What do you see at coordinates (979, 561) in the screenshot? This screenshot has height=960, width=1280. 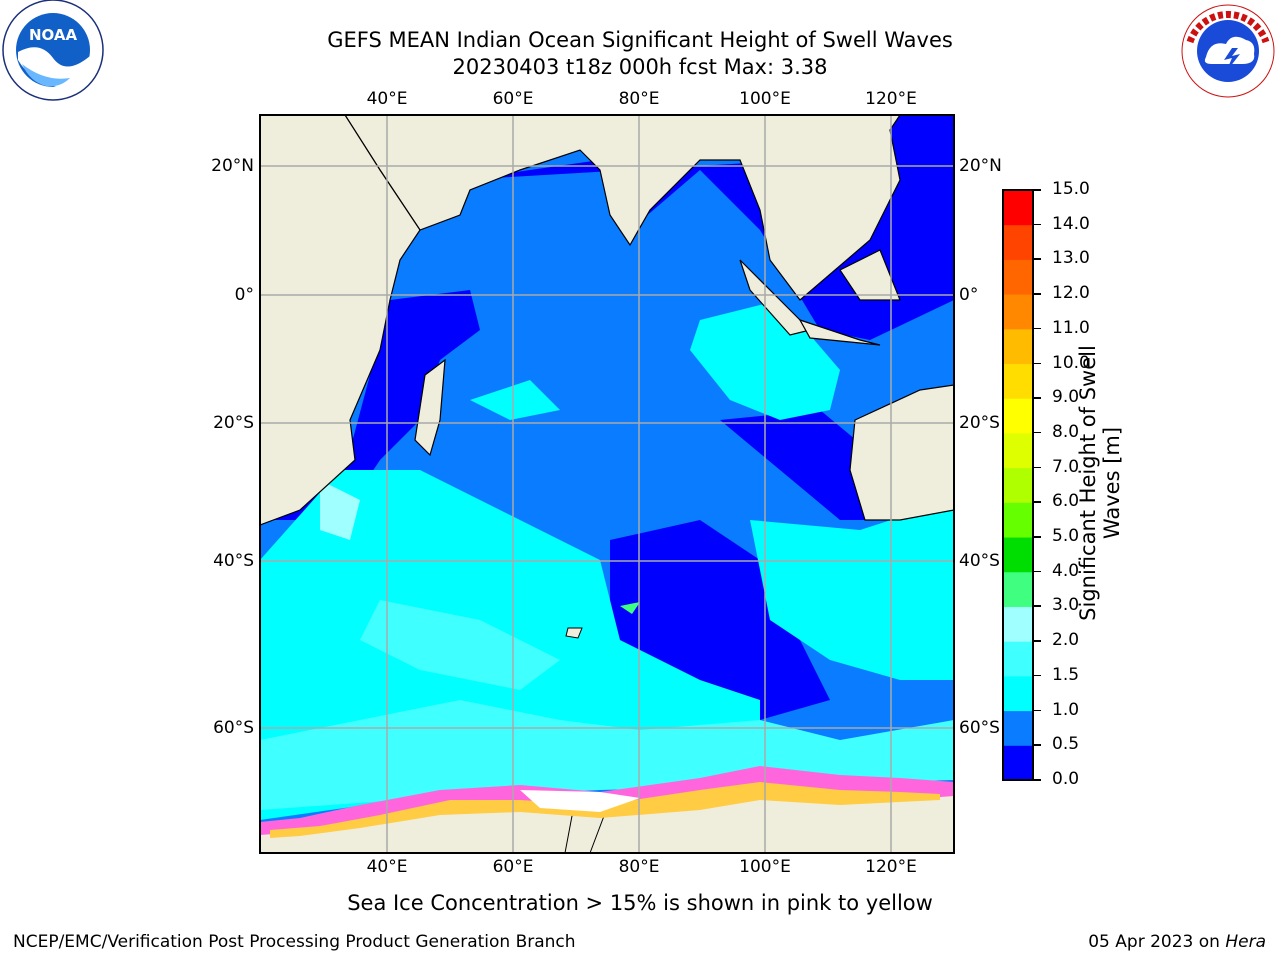 I see `lat-label-right: 40°S` at bounding box center [979, 561].